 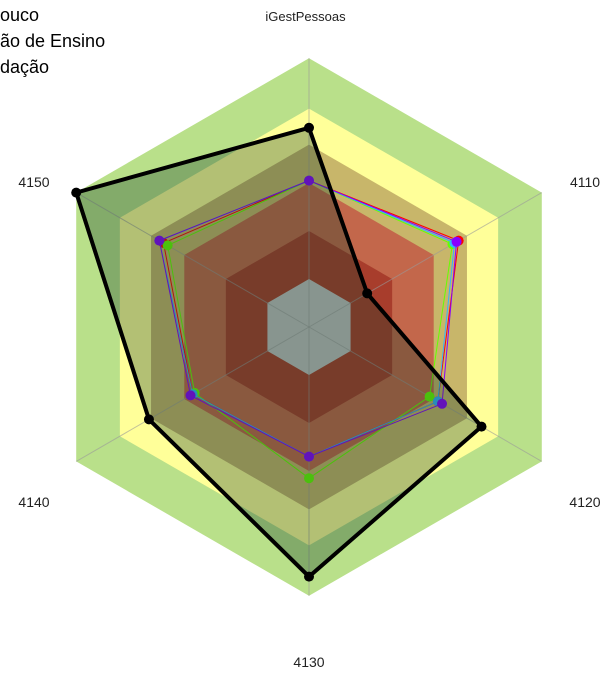 I want to click on legend-item-2: ão de Ensino, so click(x=53, y=41).